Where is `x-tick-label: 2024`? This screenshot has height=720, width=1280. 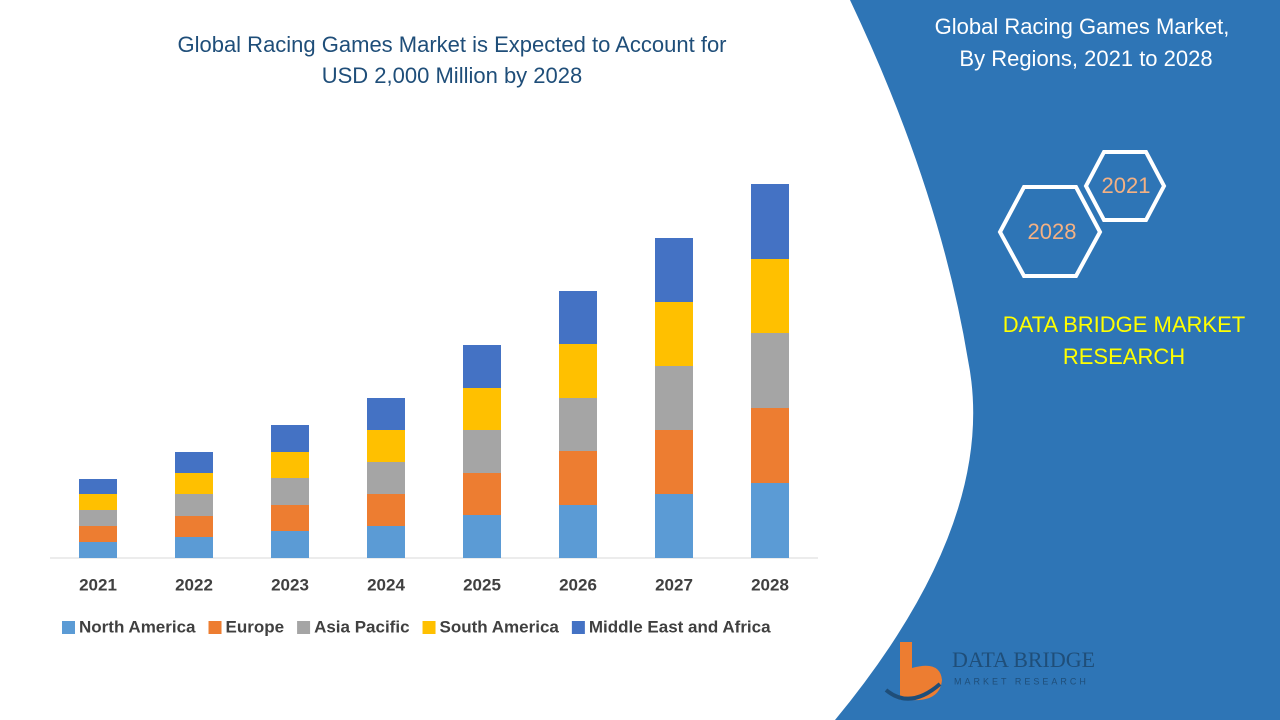 x-tick-label: 2024 is located at coordinates (386, 584).